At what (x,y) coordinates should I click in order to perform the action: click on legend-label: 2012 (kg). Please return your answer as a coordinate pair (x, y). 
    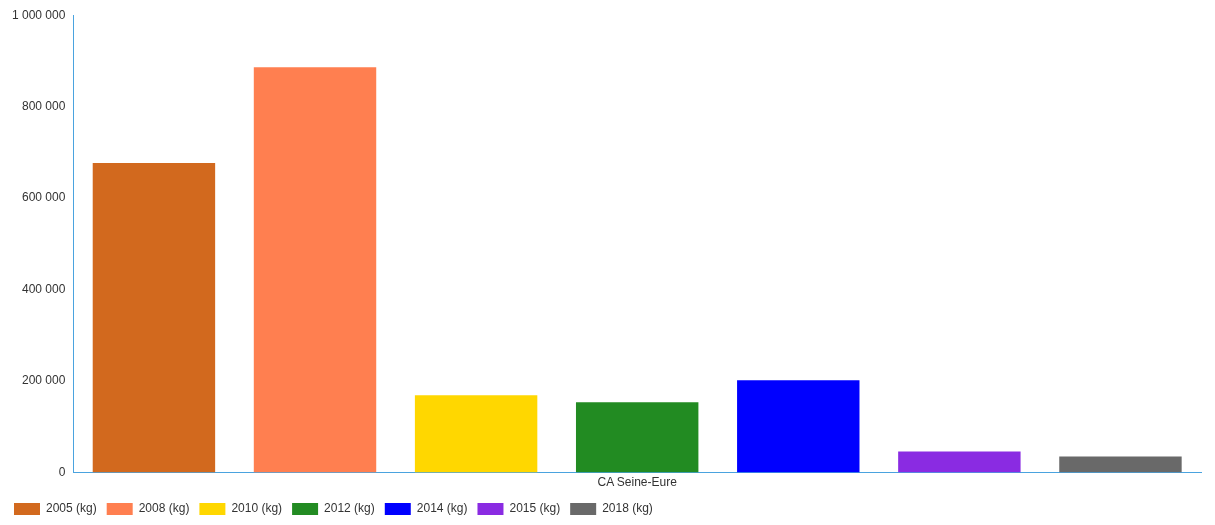
    Looking at the image, I should click on (349, 508).